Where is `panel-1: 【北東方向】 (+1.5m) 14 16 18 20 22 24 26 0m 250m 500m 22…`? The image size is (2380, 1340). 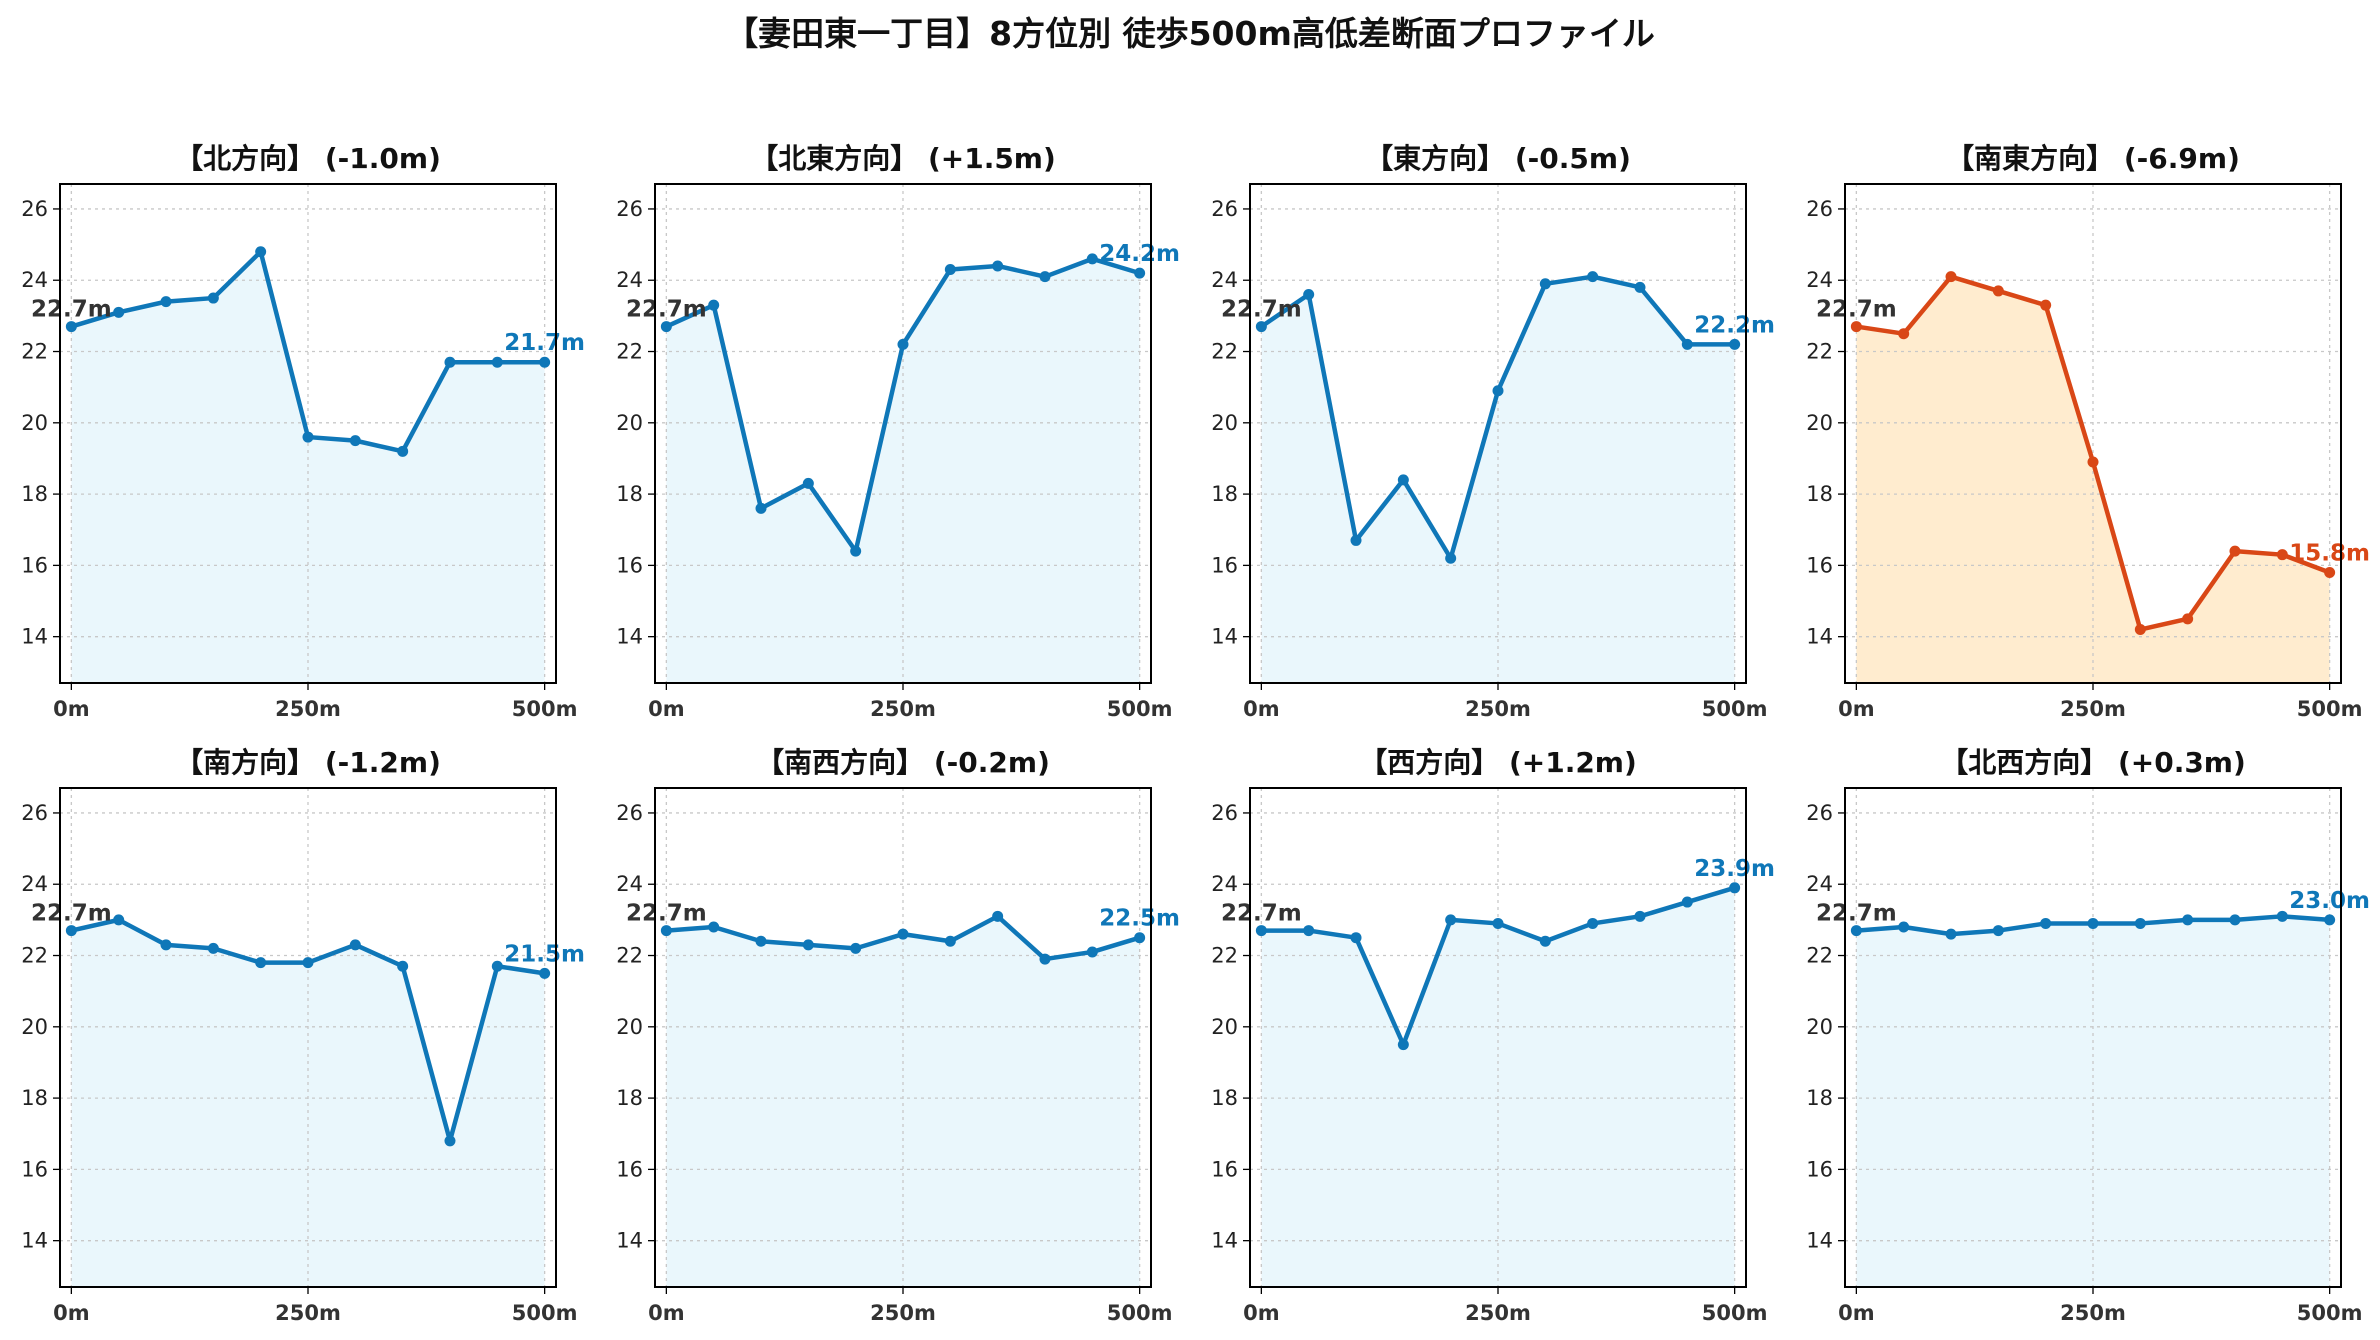
panel-1: 【北東方向】 (+1.5m) 14 16 18 20 22 24 26 0m 250m 500m 22… is located at coordinates (898, 431).